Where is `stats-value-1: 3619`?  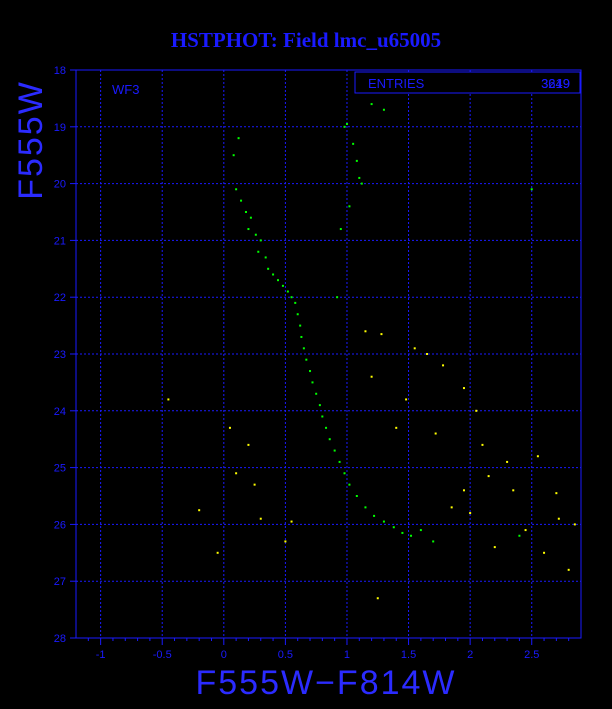 stats-value-1: 3619 is located at coordinates (555, 83).